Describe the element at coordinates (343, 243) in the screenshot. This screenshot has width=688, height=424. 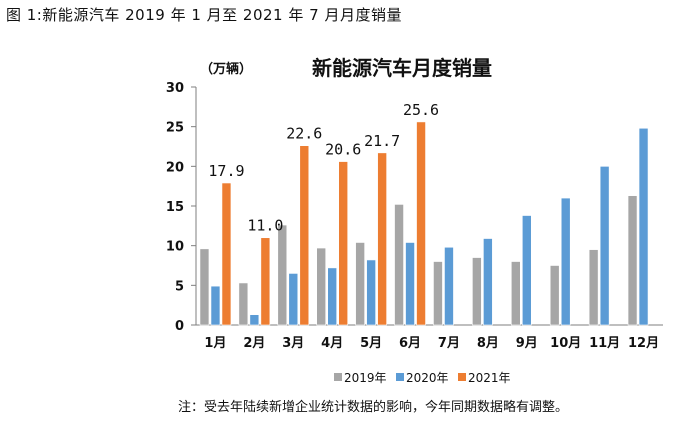
I see `bar-2021年-4月` at that location.